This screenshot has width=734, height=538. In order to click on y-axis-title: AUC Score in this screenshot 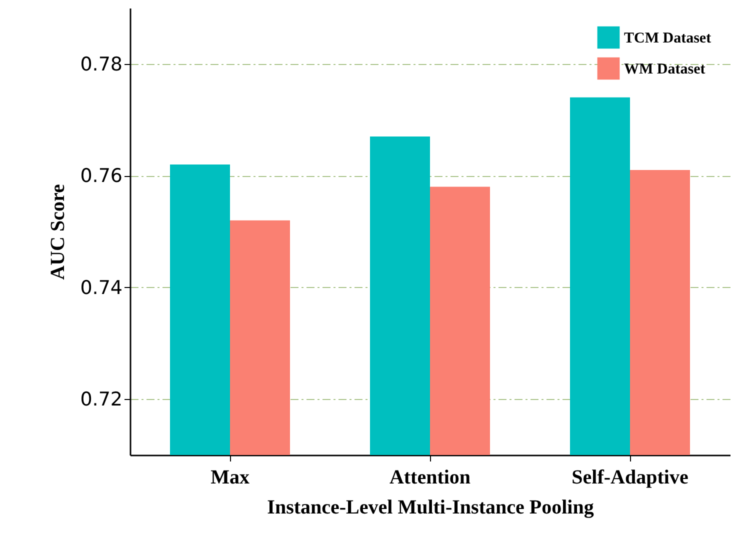, I will do `click(58, 232)`.